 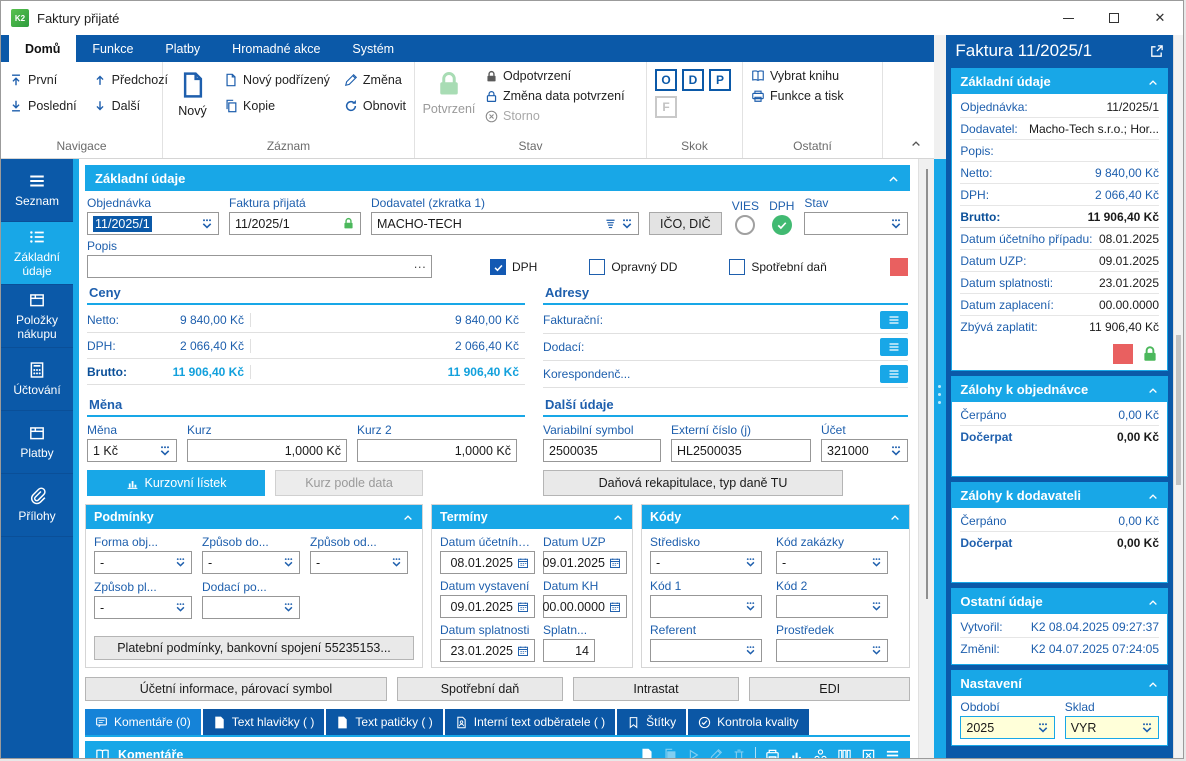 What do you see at coordinates (487, 606) in the screenshot?
I see `datum-vystaveni-field: 09.01.2025` at bounding box center [487, 606].